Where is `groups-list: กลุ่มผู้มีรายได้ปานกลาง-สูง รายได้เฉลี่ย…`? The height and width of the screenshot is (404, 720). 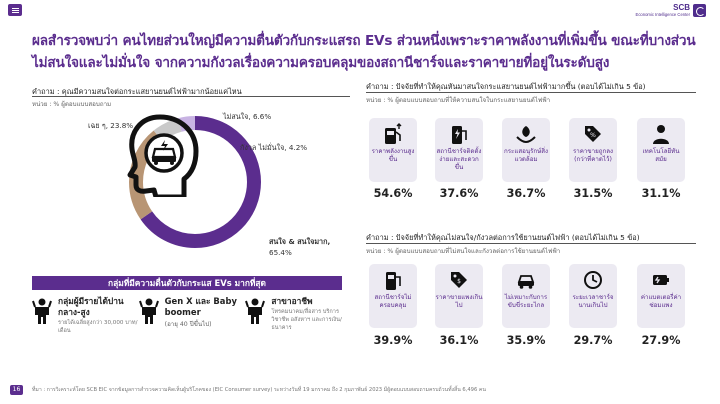
groups-list: กลุ่มผู้มีรายได้ปานกลาง-สูง รายได้เฉลี่ย… is located at coordinates (192, 315).